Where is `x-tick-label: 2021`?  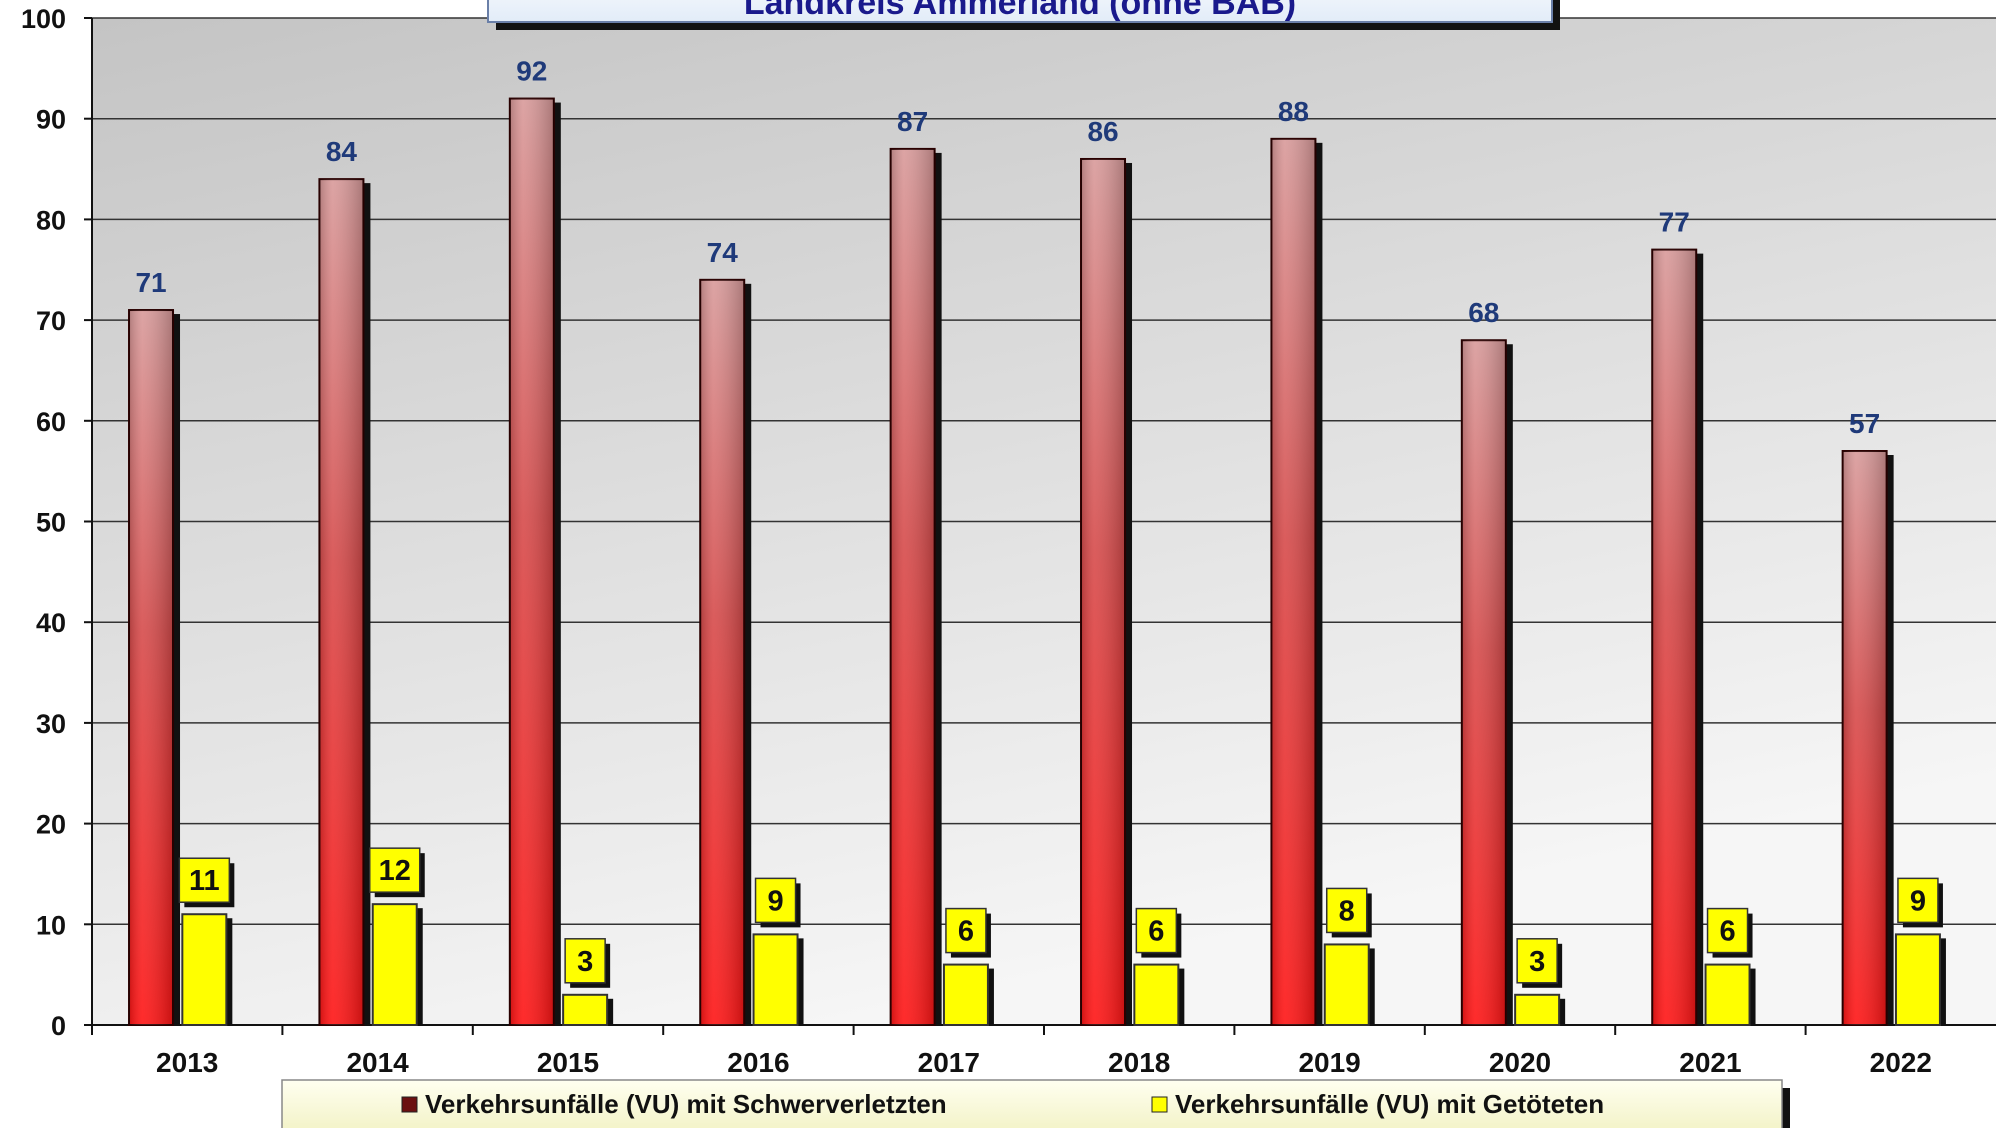 x-tick-label: 2021 is located at coordinates (1710, 1062).